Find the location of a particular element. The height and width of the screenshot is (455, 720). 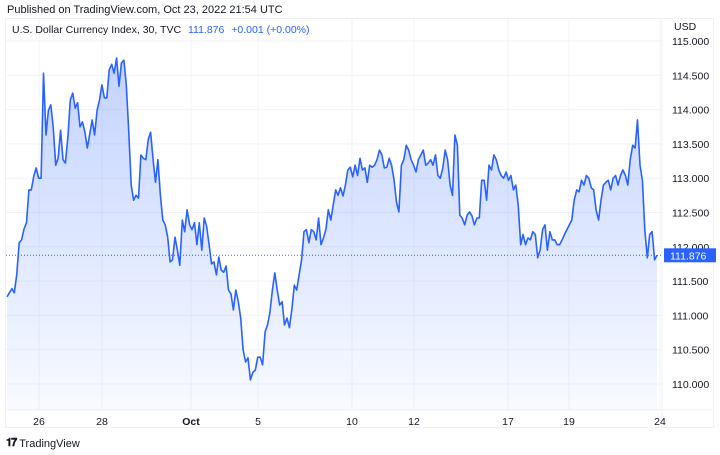

change-value: +0.001 (+0.00%) is located at coordinates (270, 30).